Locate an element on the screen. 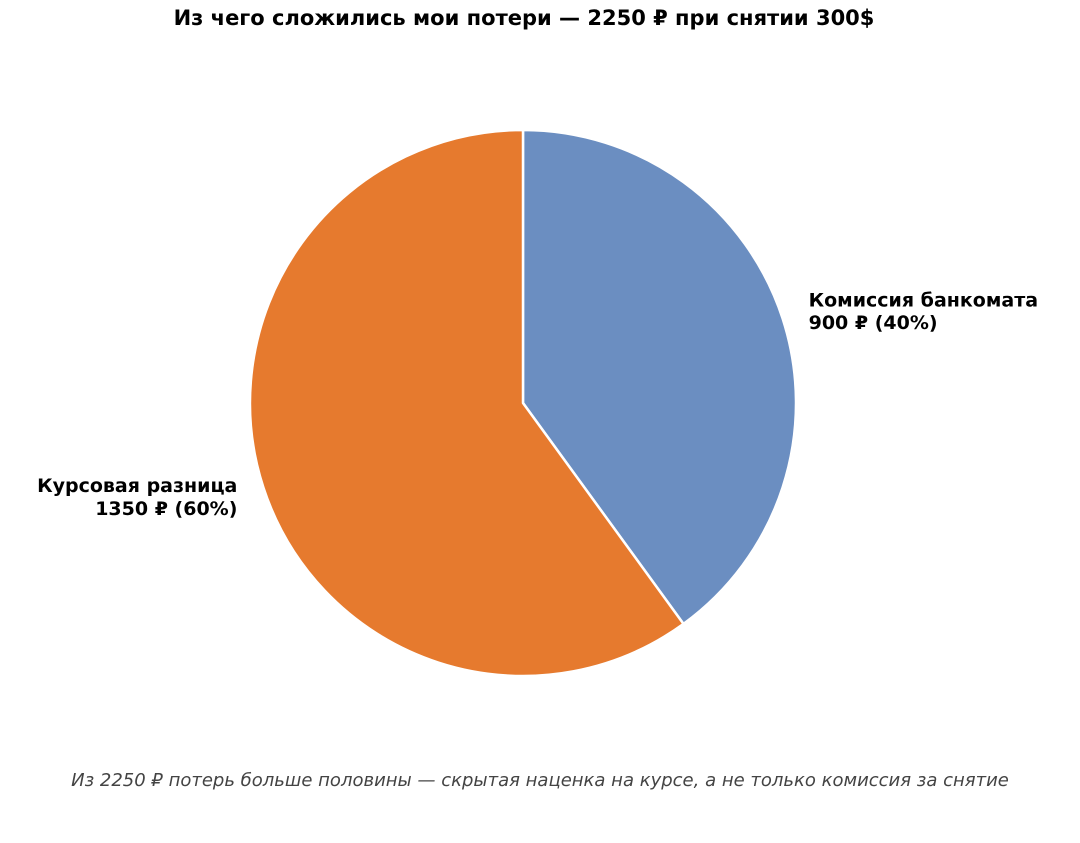 This screenshot has height=843, width=1080. pie-label-1: Курсовая разница 1350 ₽ (60%) is located at coordinates (137, 497).